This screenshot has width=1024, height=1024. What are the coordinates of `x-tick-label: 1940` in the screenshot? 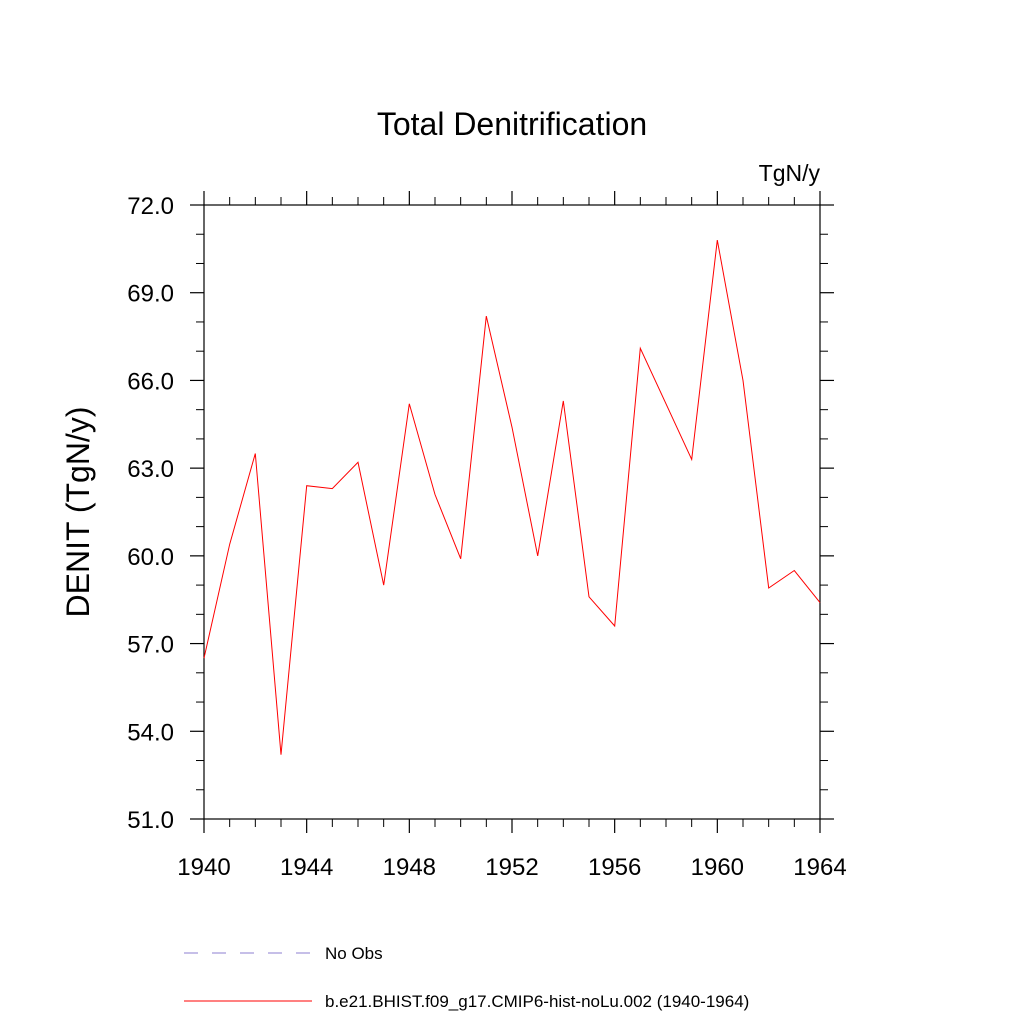 It's located at (203, 867).